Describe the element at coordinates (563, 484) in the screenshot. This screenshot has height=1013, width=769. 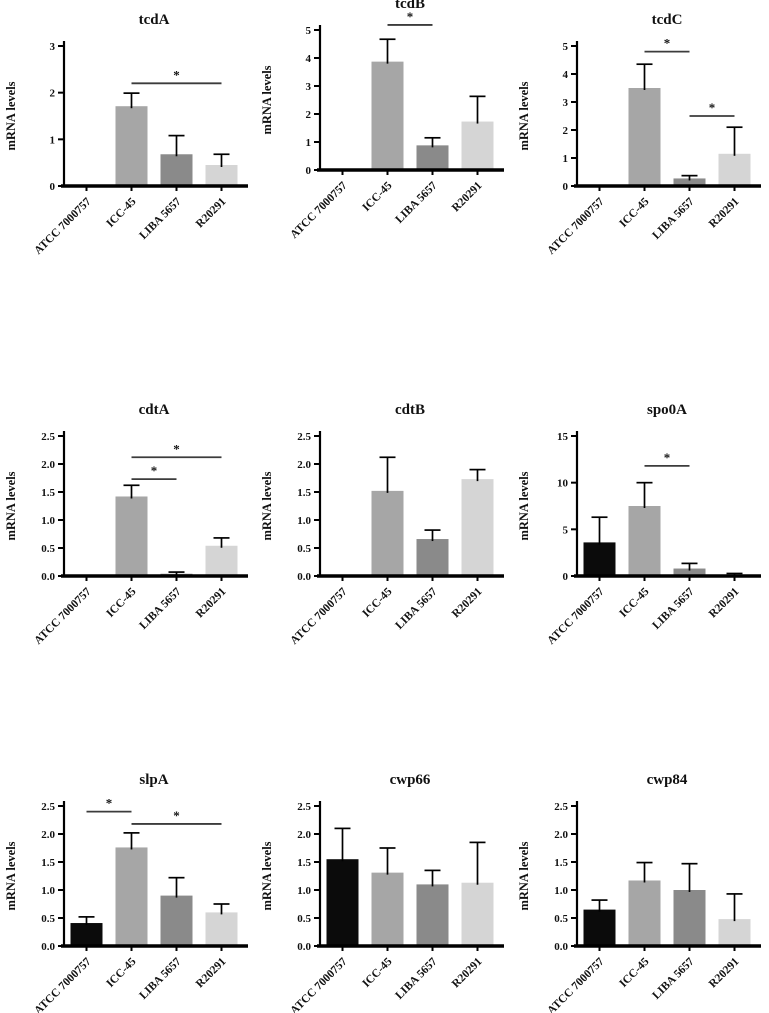
I see `y-tick-label: 10` at that location.